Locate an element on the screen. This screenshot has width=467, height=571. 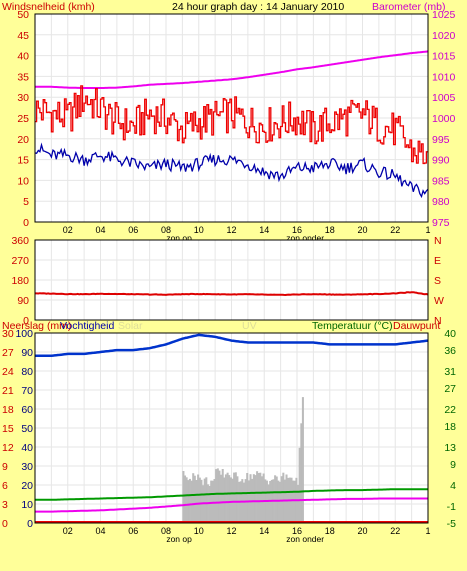
barometer-axis-title: Barometer (mb) is located at coordinates (409, 7).